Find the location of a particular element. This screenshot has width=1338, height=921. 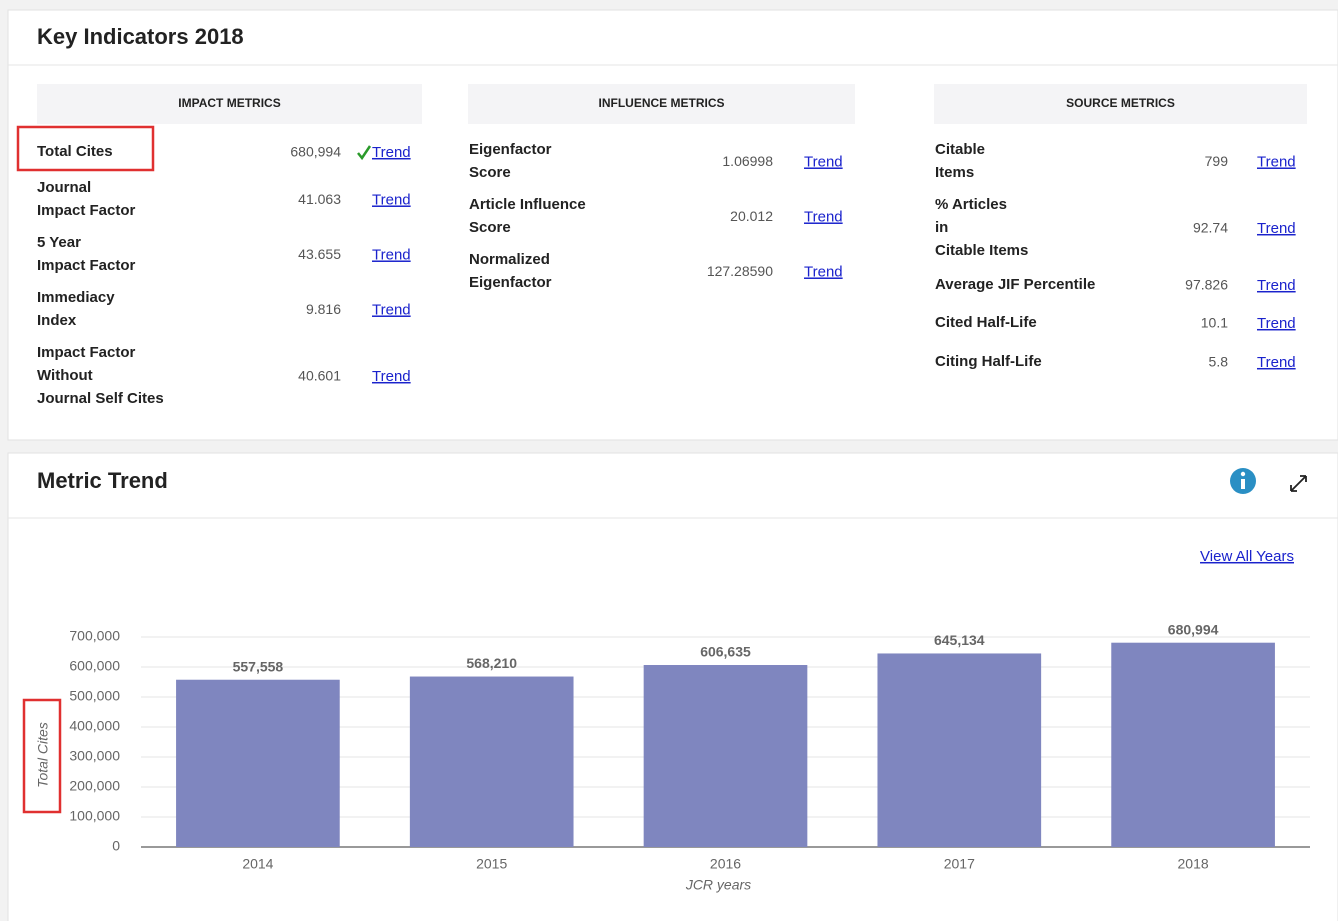

x-tick-label: 2015 is located at coordinates (491, 864).